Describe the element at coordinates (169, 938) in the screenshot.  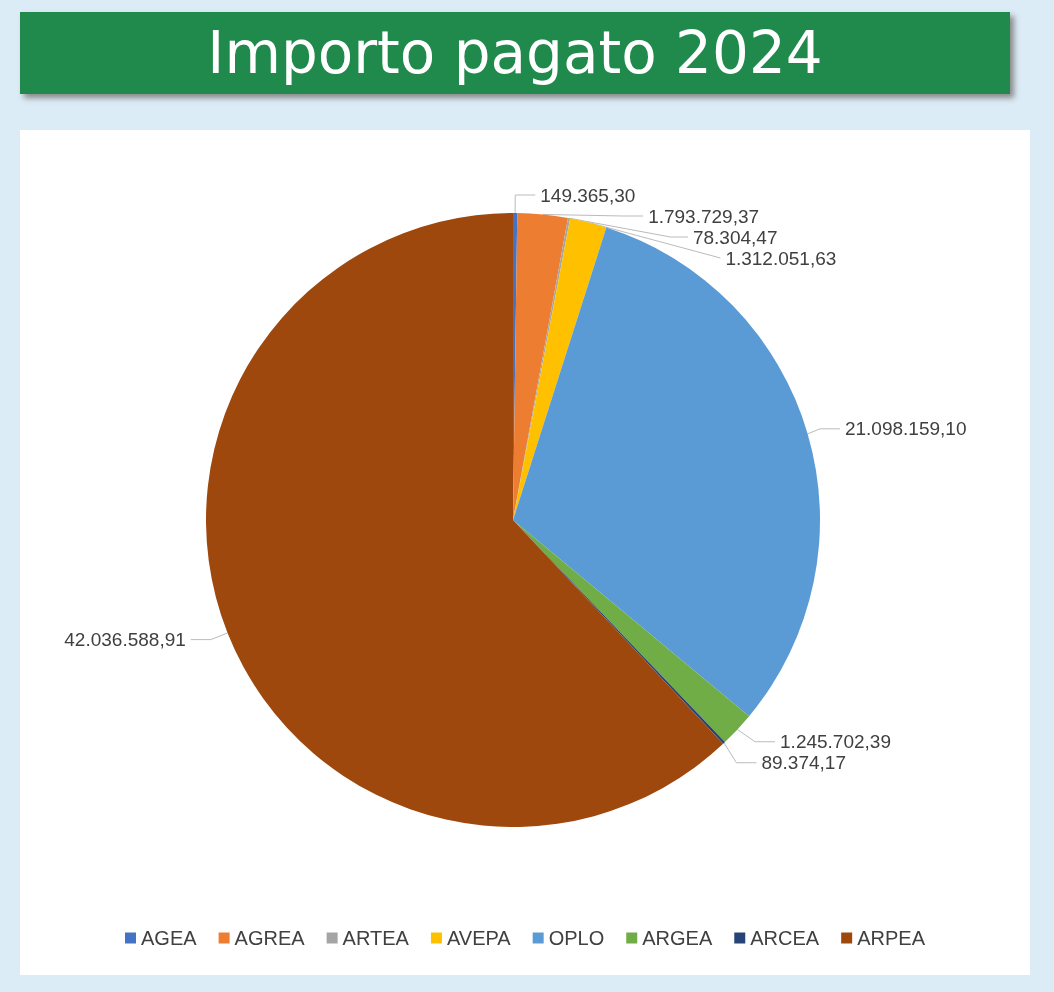
I see `legend-label: AGEA` at that location.